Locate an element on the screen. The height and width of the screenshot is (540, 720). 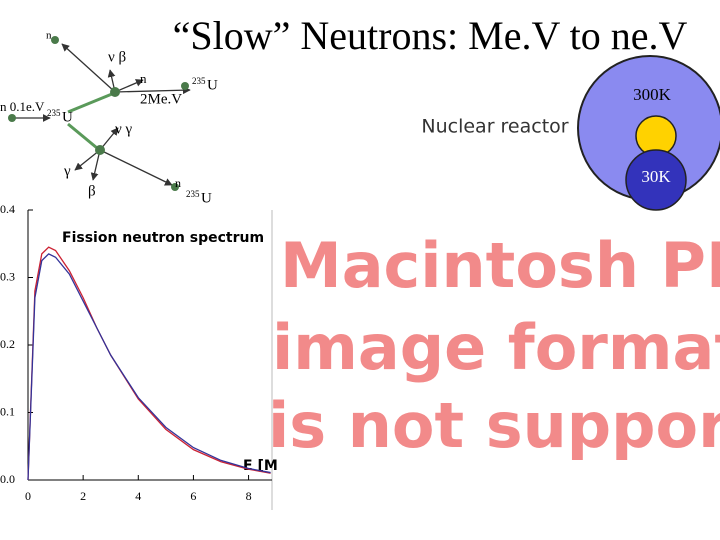
y-tick-label: 0.1 is located at coordinates (7, 411).